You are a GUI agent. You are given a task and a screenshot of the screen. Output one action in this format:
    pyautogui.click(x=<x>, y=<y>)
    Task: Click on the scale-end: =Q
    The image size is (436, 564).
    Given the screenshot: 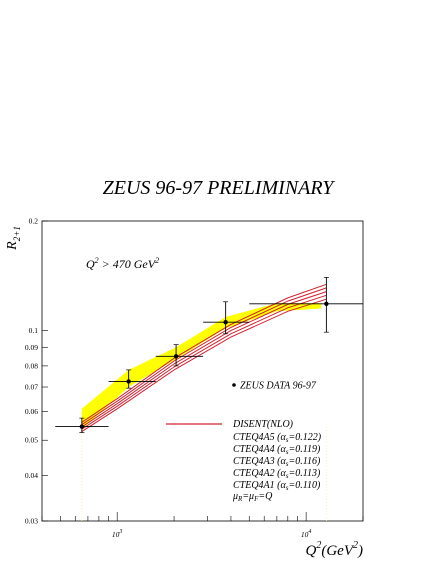 What is the action you would take?
    pyautogui.click(x=265, y=496)
    